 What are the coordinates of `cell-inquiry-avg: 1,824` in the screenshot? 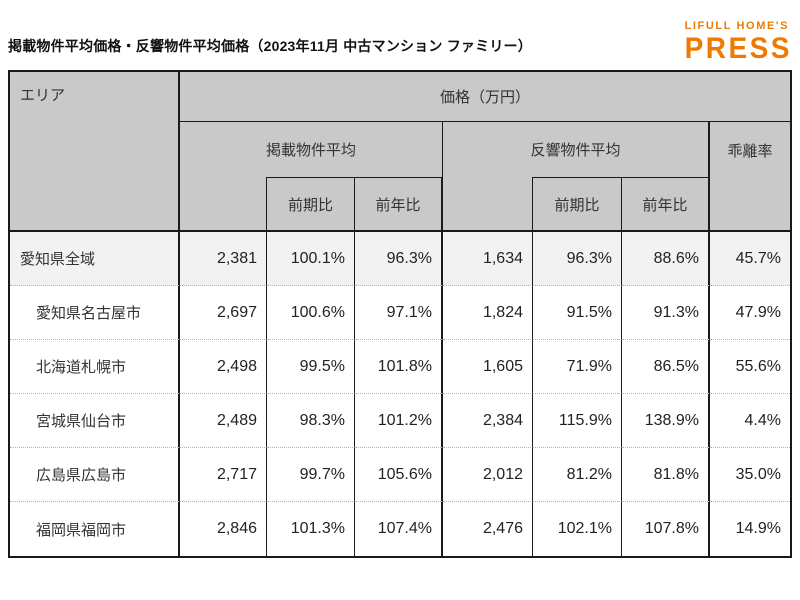 It's located at (488, 313).